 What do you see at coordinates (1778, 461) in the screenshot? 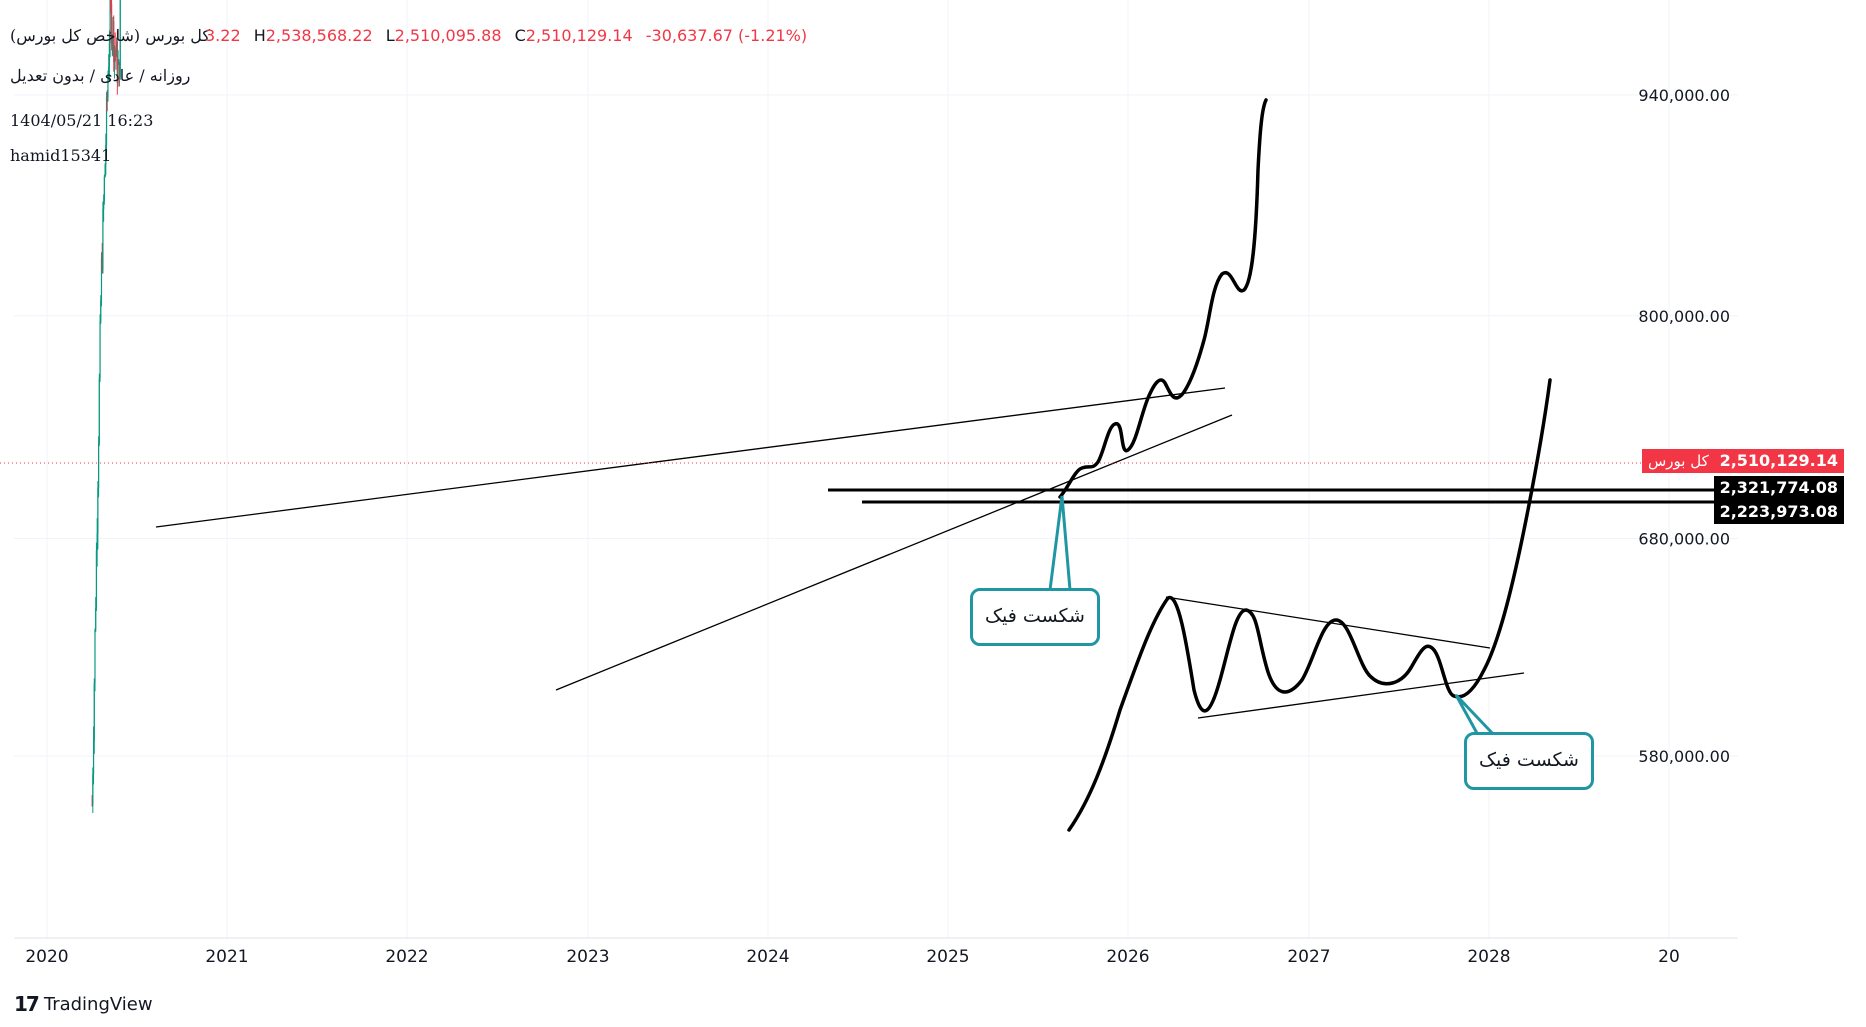
I see `last-price-tag: 2,510,129.14` at bounding box center [1778, 461].